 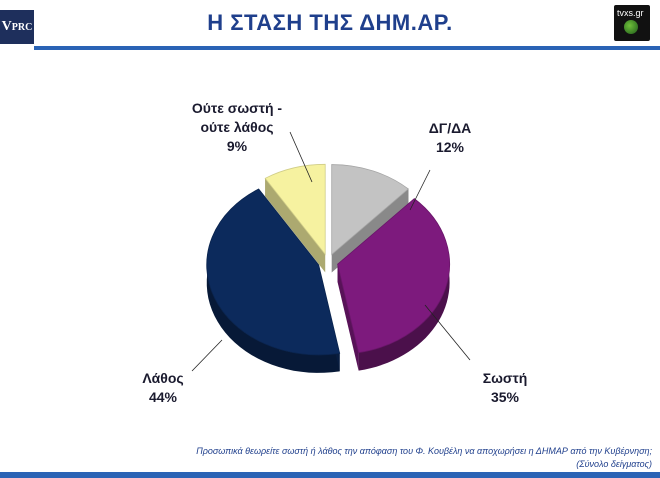 I want to click on tvxs-logo: tvxs.gr, so click(x=632, y=23).